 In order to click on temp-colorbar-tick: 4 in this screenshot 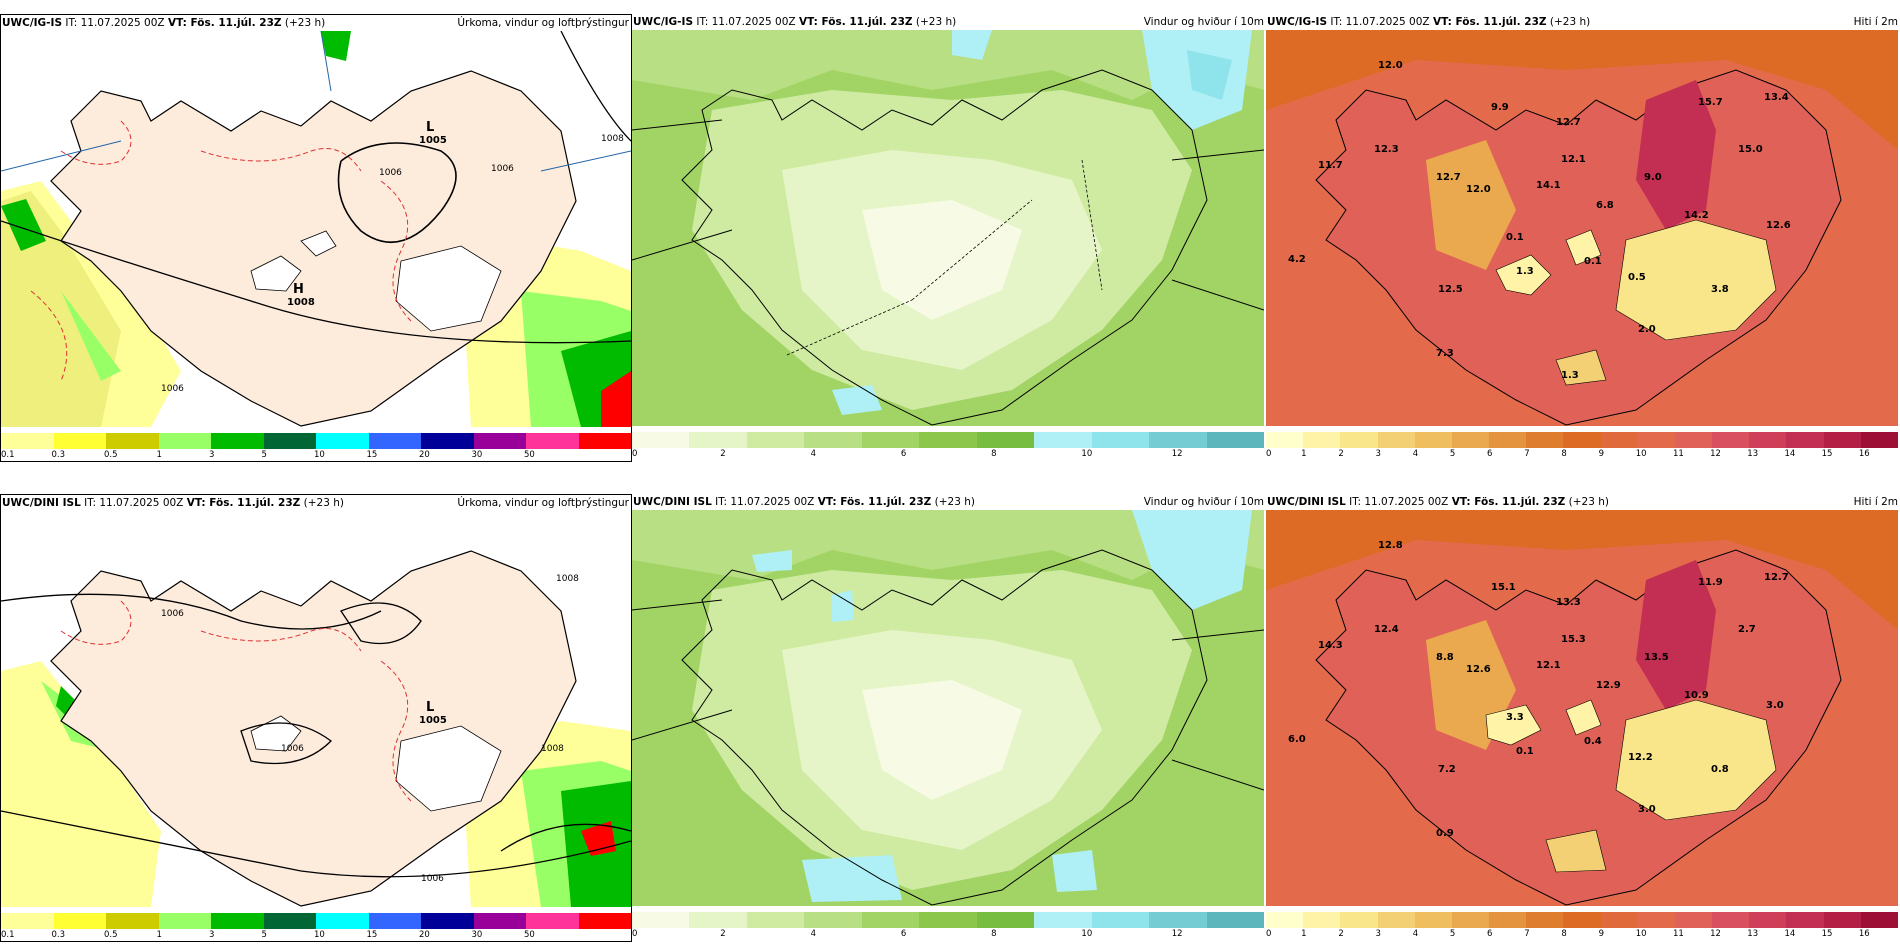, I will do `click(1415, 454)`.